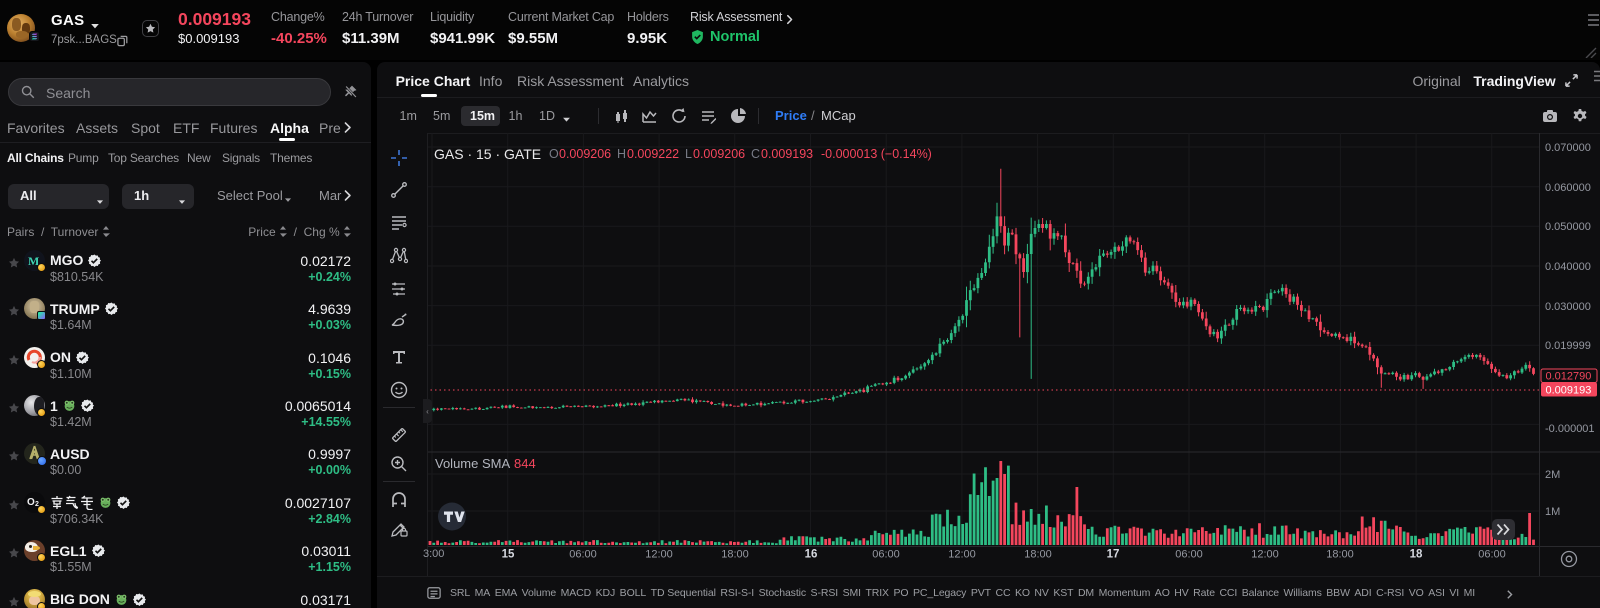  I want to click on svg-text: -0.000001, so click(1570, 429).